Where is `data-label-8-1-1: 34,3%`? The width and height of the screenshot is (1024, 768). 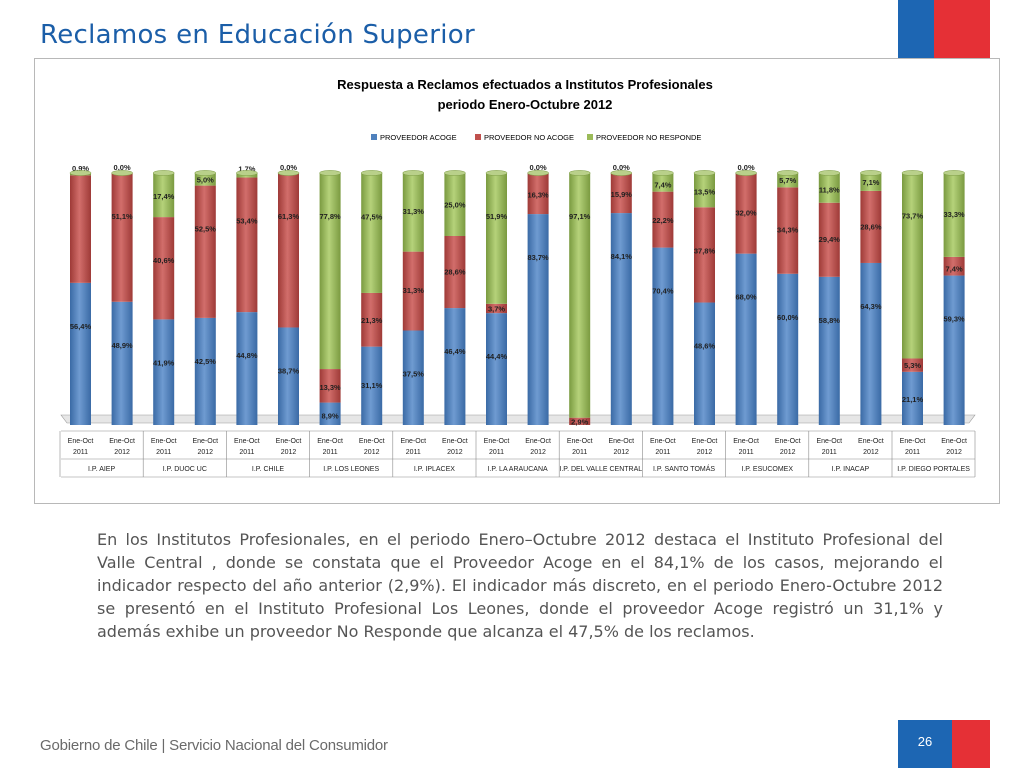 data-label-8-1-1: 34,3% is located at coordinates (788, 229).